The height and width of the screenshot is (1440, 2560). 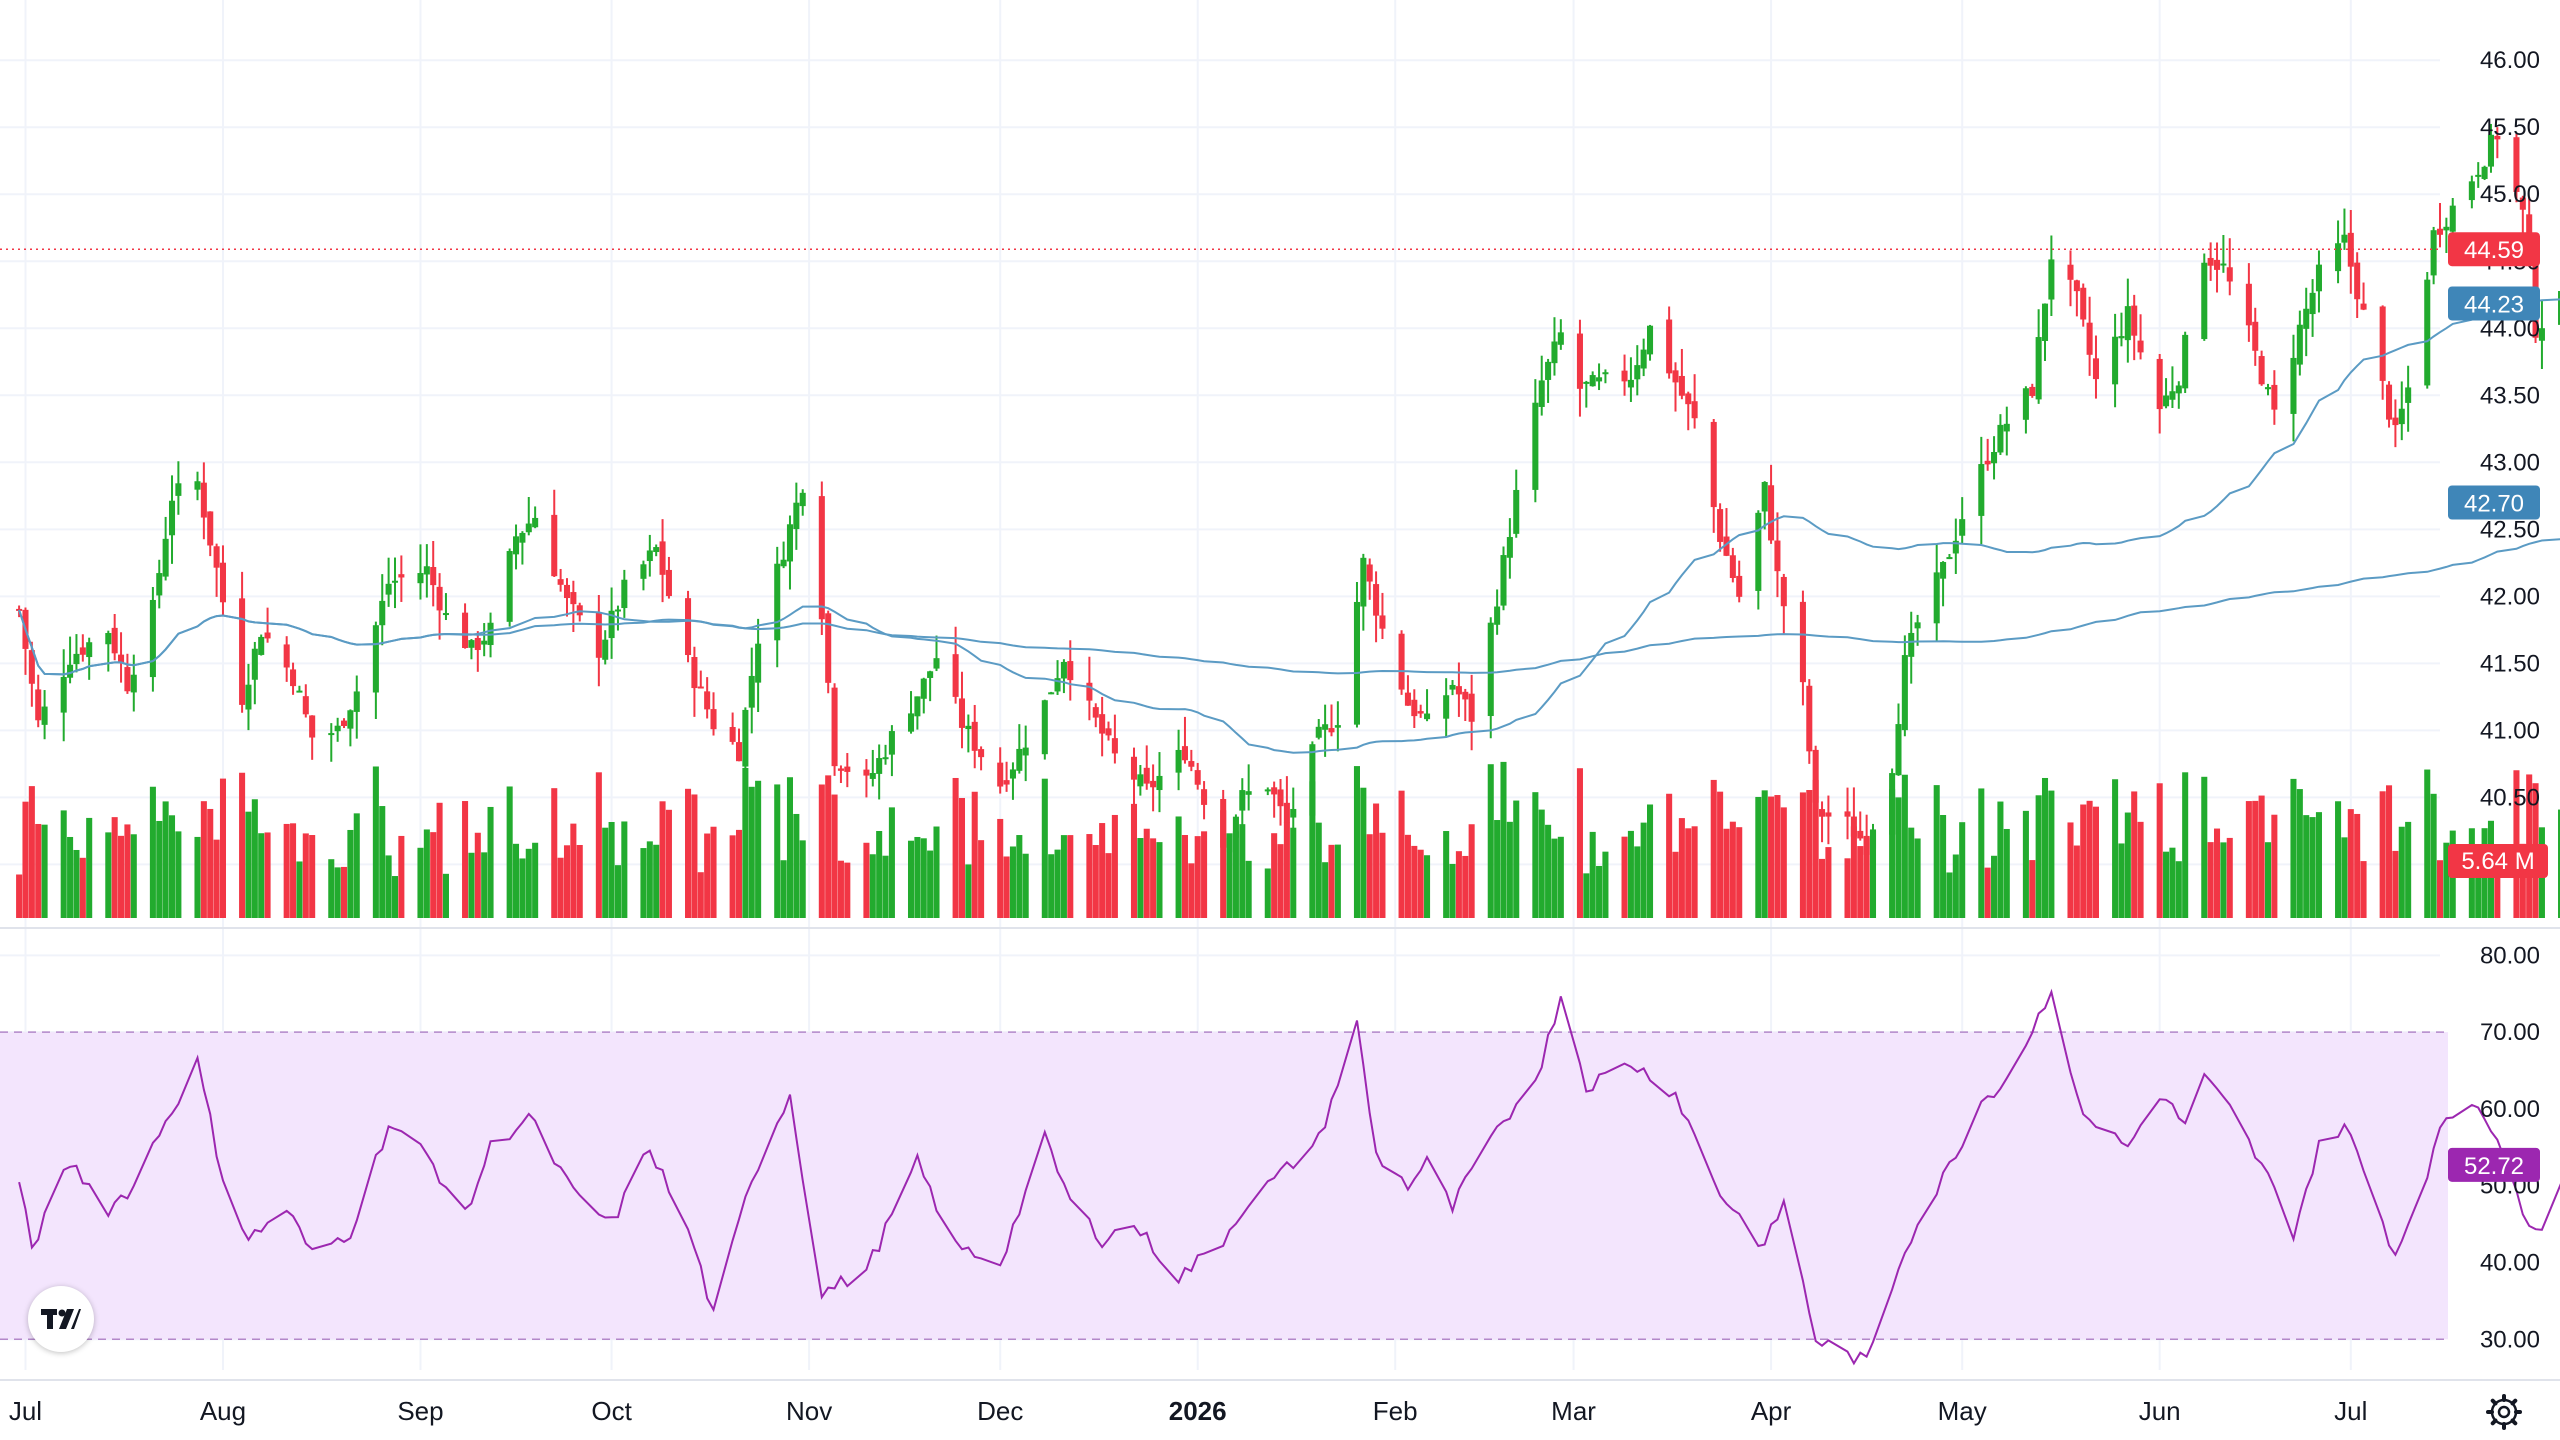 What do you see at coordinates (1188, 1411) in the screenshot?
I see `time-axis: Jul Aug Sep Oct Nov Dec 2026 Feb Mar Apr May Jun Jul` at bounding box center [1188, 1411].